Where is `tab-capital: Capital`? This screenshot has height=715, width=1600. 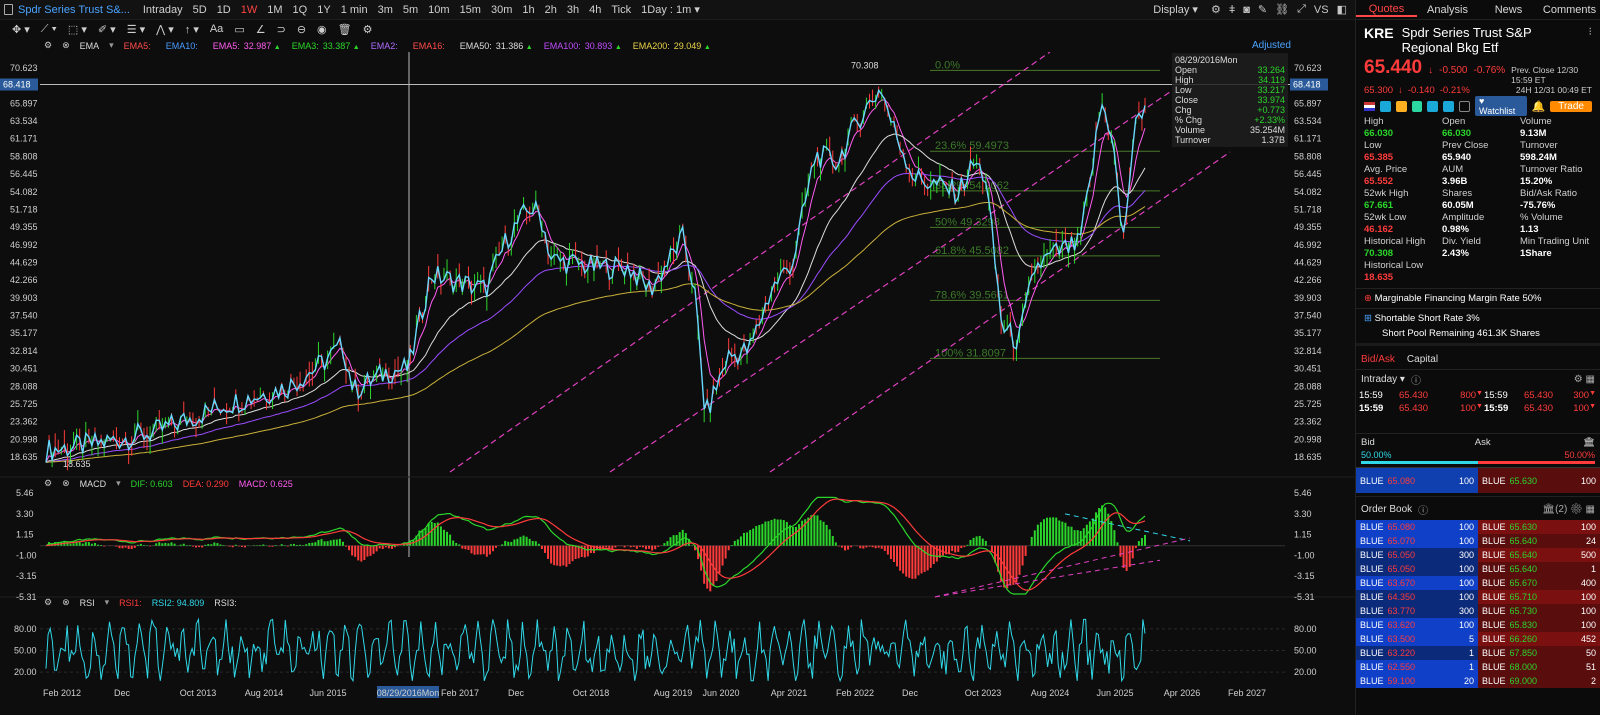
tab-capital: Capital is located at coordinates (1422, 359).